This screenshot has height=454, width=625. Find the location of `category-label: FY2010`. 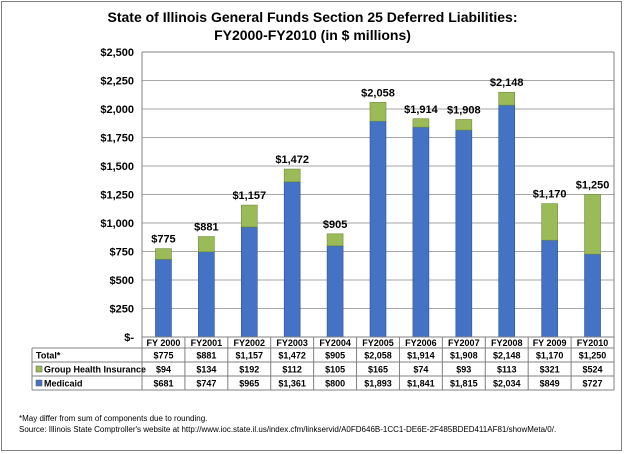

category-label: FY2010 is located at coordinates (593, 343).